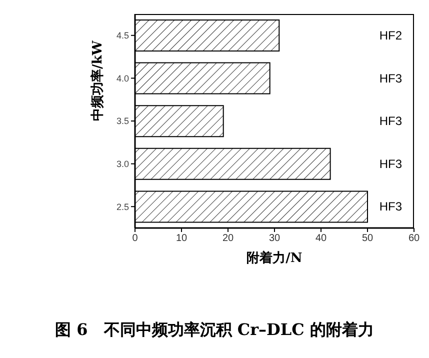 The height and width of the screenshot is (358, 429). Describe the element at coordinates (182, 238) in the screenshot. I see `x-tick-label: 10` at that location.